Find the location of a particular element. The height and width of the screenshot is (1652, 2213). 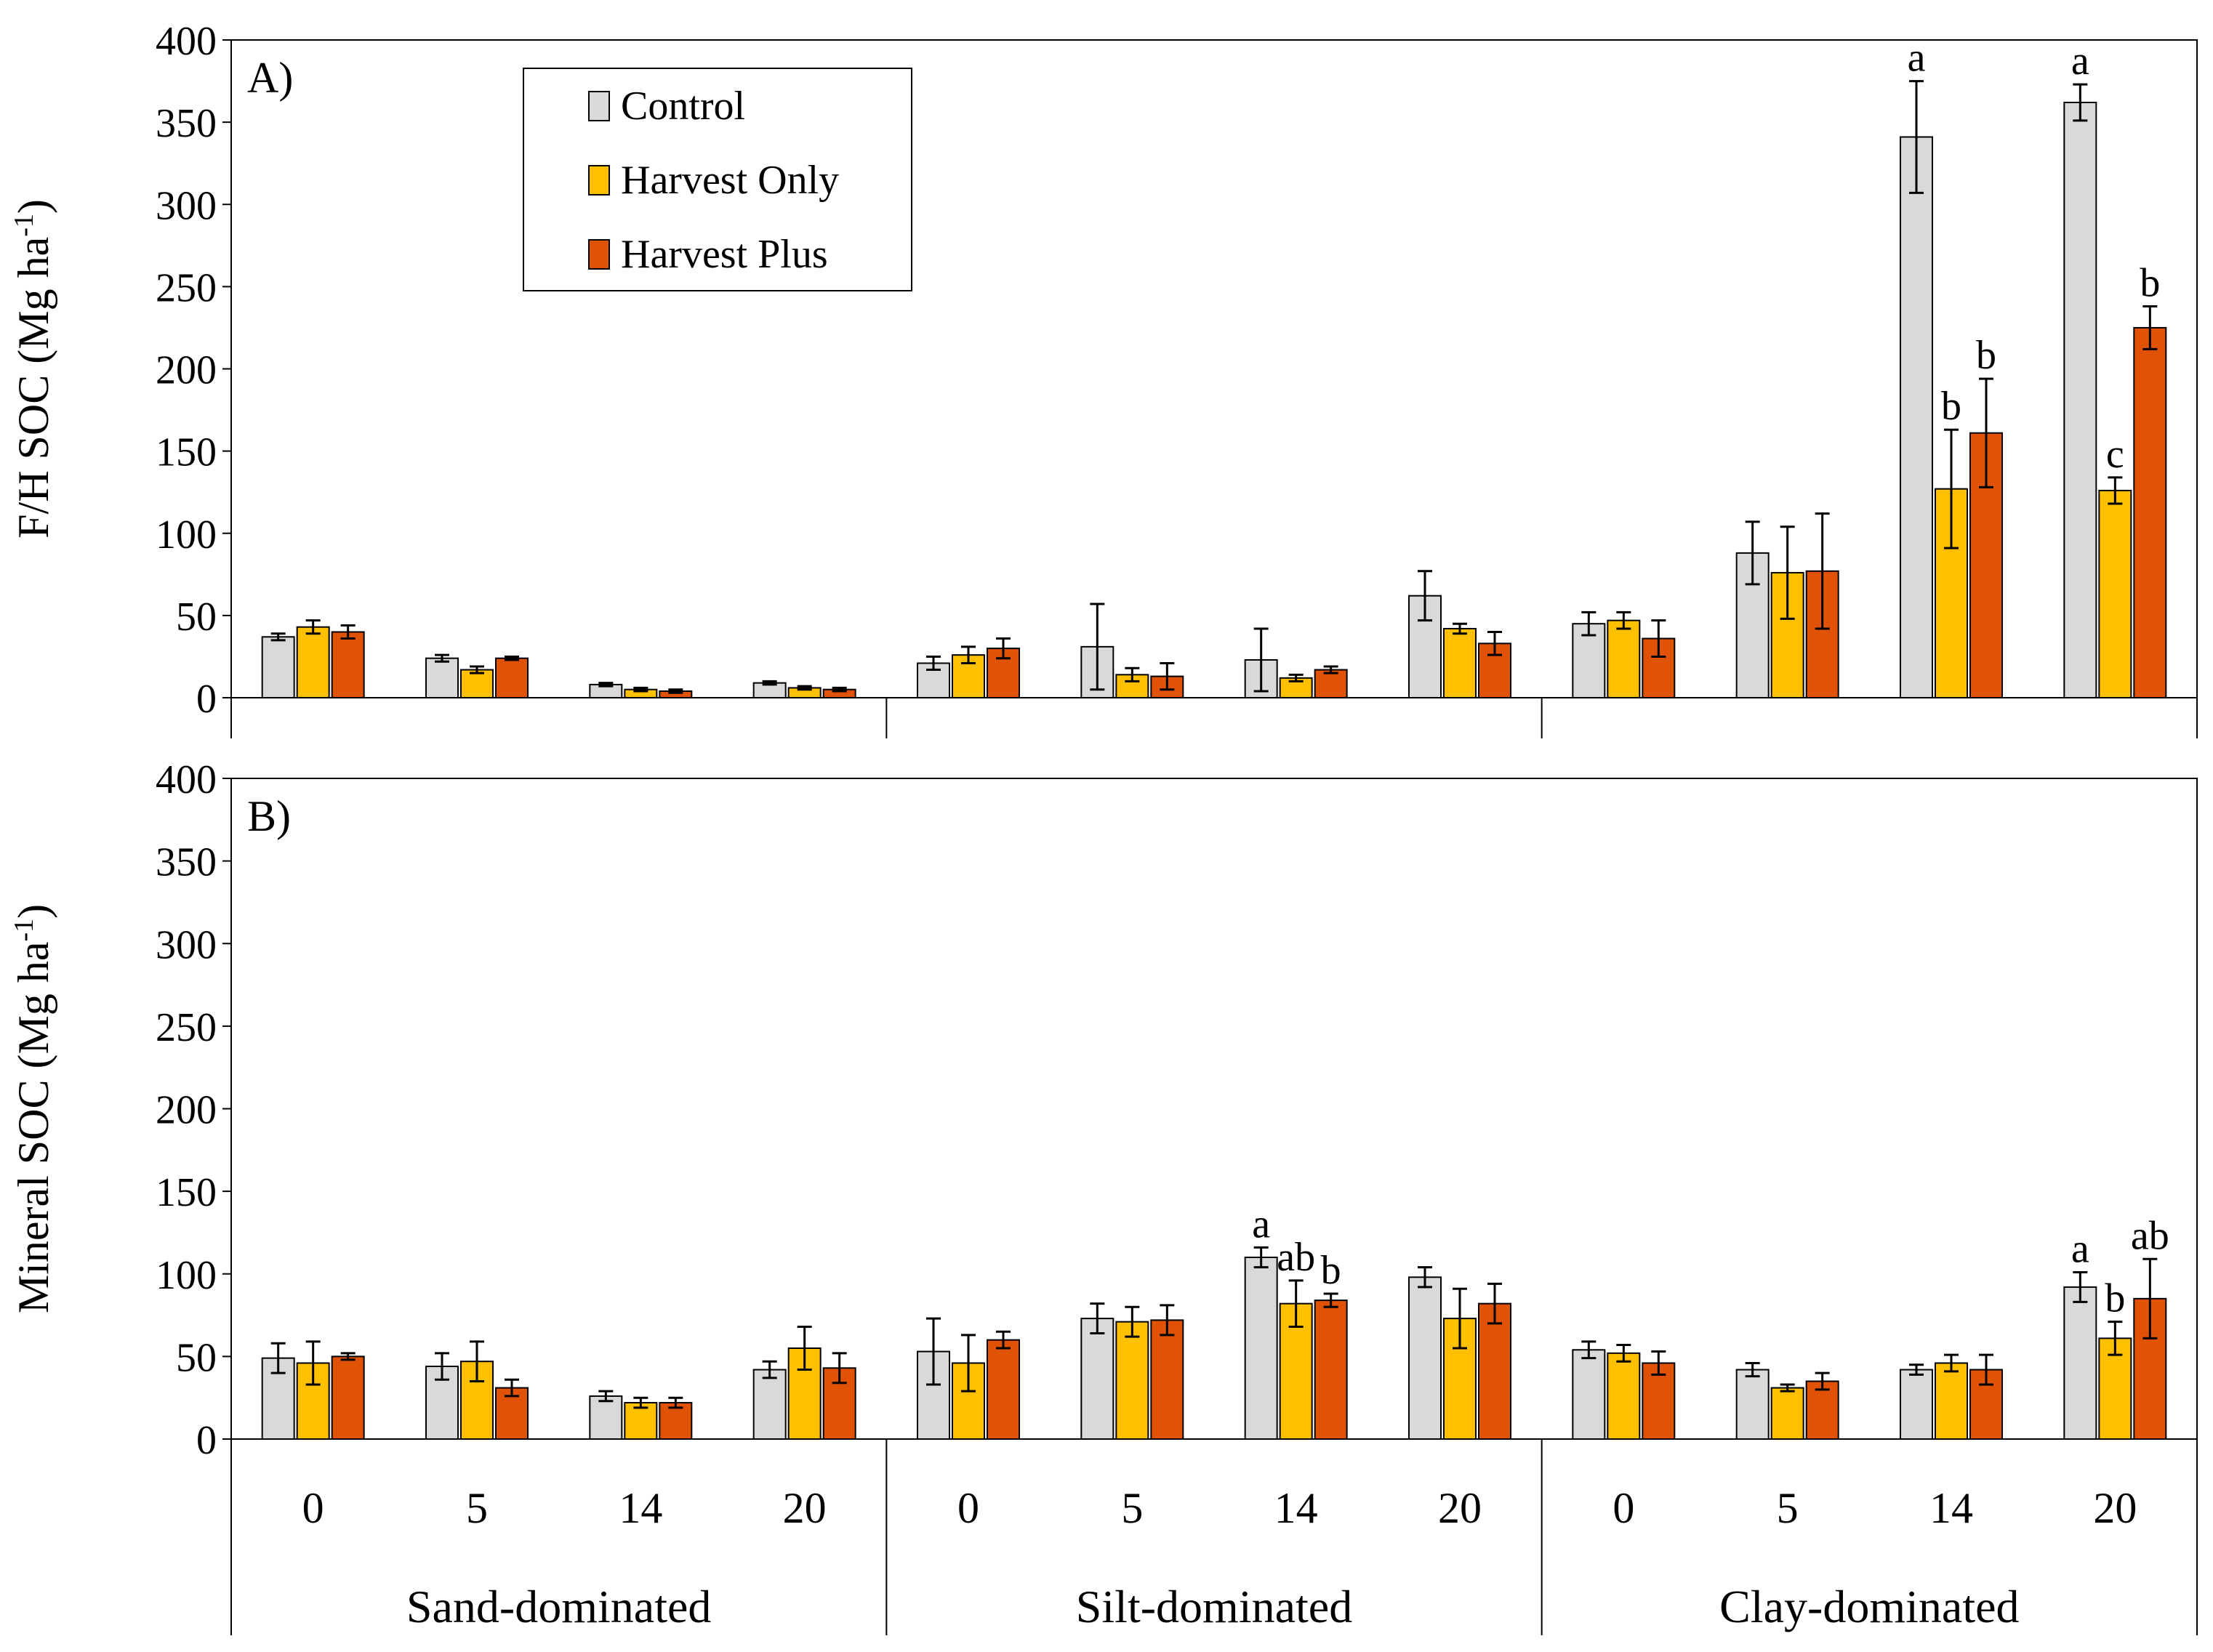

y-axis-label: F/H SOC (Mg ha-1) is located at coordinates (33, 369).